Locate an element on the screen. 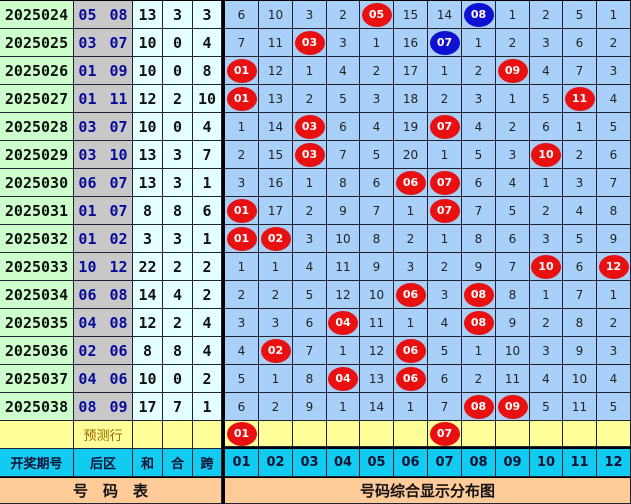  red-ball-marker: 03 is located at coordinates (309, 126).